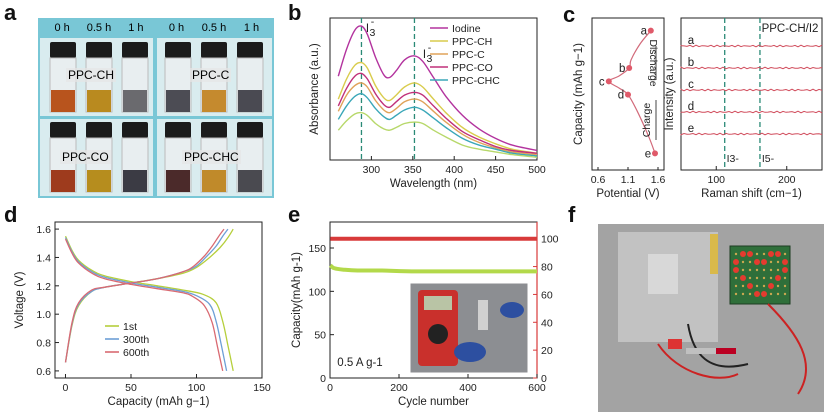 Image resolution: width=831 pixels, height=416 pixels. Describe the element at coordinates (653, 62) in the screenshot. I see `discharge-label: Discharge` at that location.